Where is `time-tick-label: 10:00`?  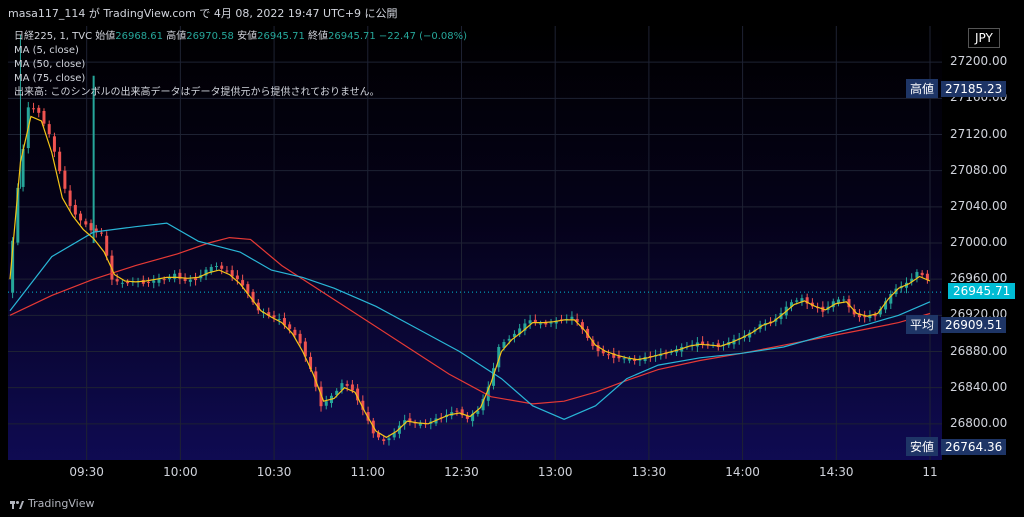
time-tick-label: 10:00 is located at coordinates (180, 472).